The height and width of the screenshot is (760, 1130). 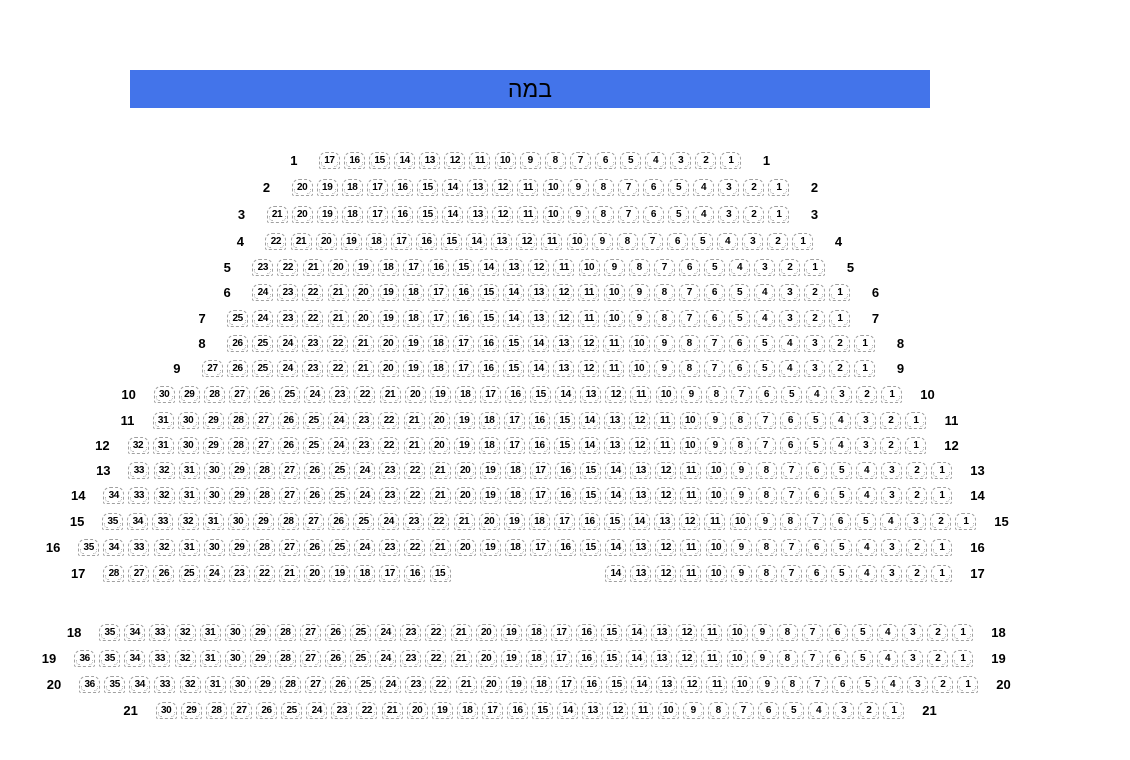 What do you see at coordinates (640, 445) in the screenshot?
I see `seat-row12-num12: 12` at bounding box center [640, 445].